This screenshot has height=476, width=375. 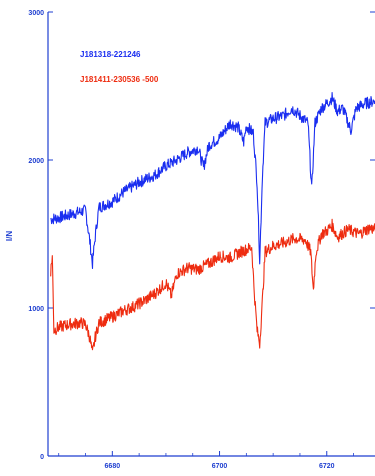 I want to click on y-tick-label-1000: 1000, so click(x=36, y=309).